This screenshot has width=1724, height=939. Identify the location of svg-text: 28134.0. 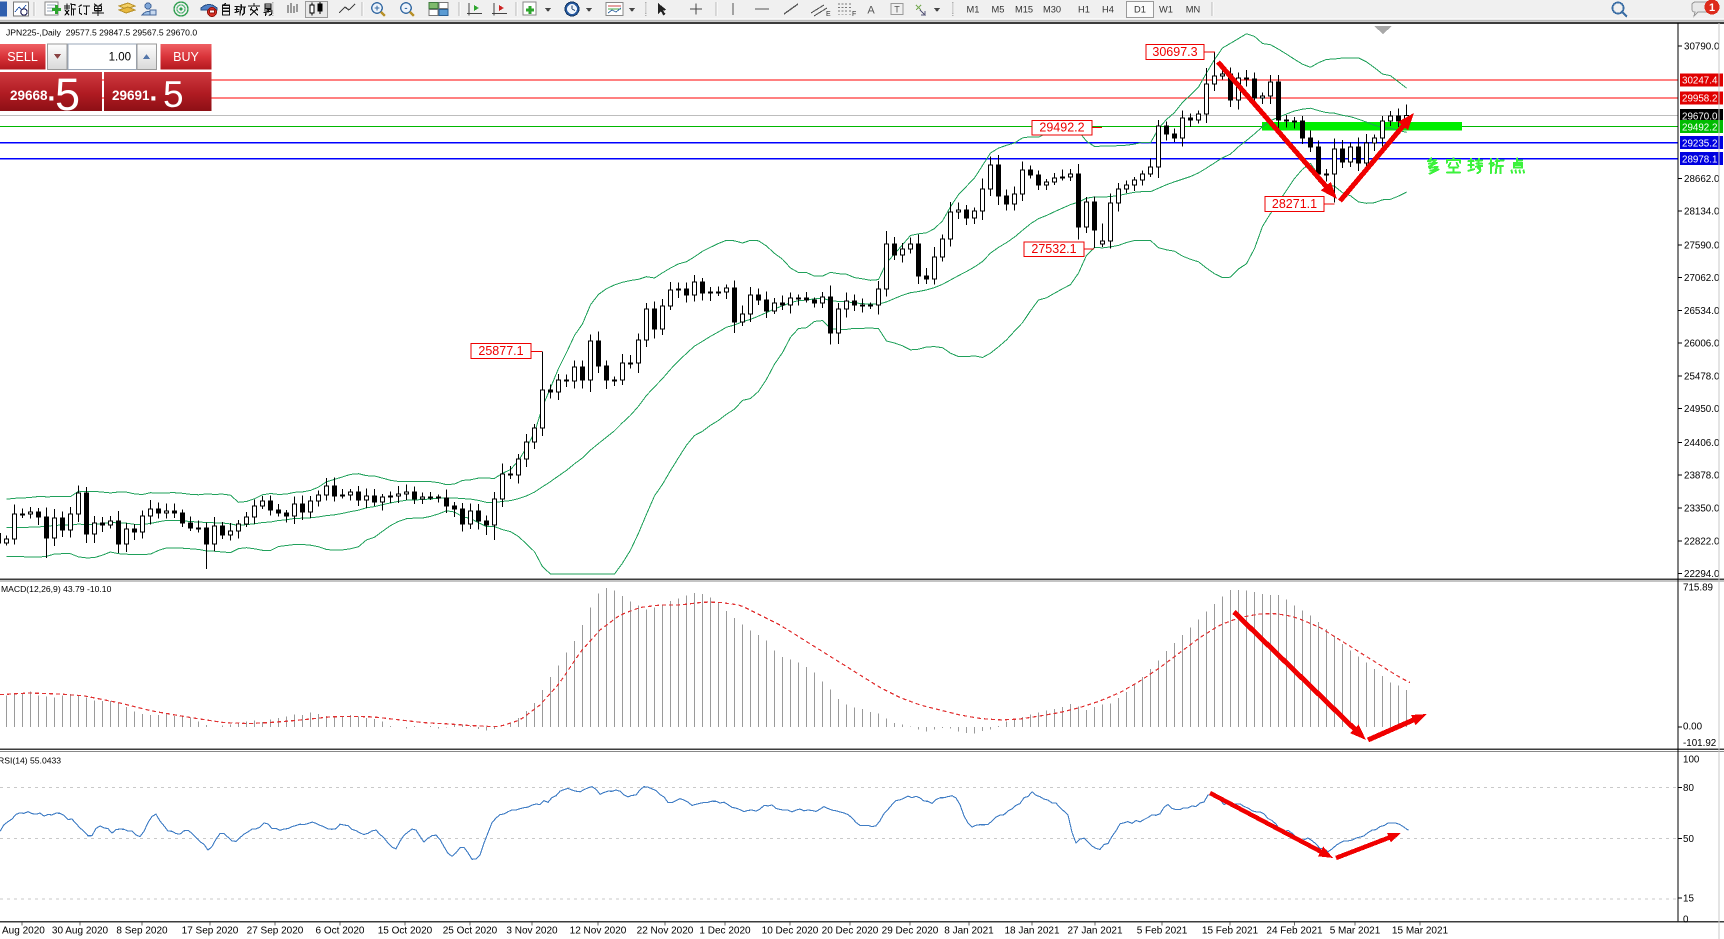
(1702, 212).